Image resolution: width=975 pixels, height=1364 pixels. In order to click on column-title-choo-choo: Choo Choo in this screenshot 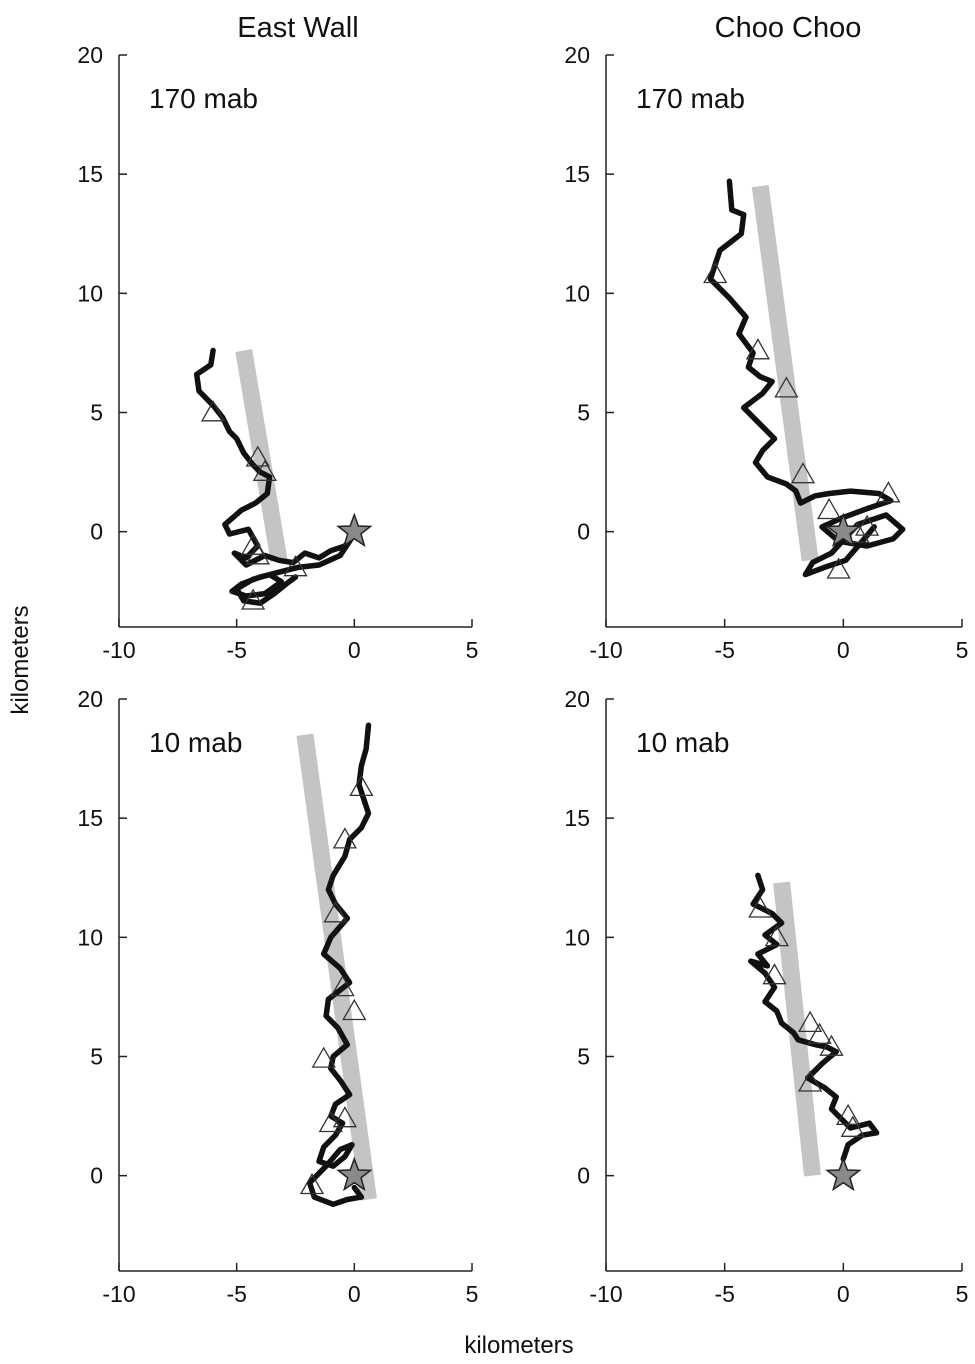, I will do `click(788, 28)`.